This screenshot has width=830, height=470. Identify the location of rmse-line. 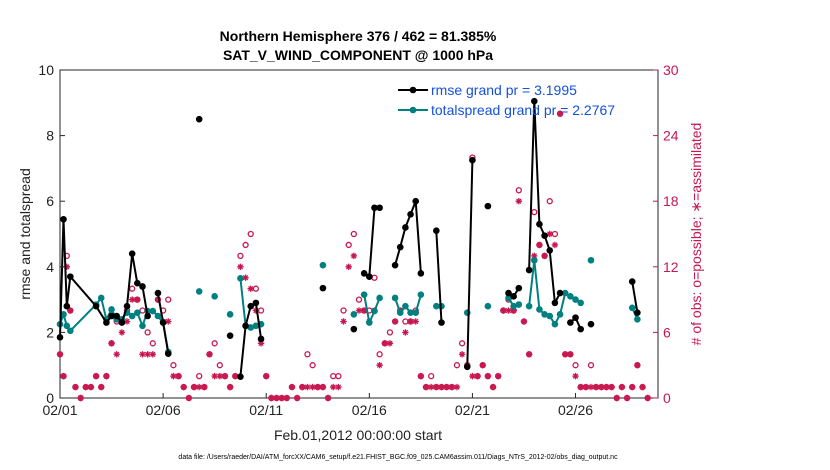
(470, 263).